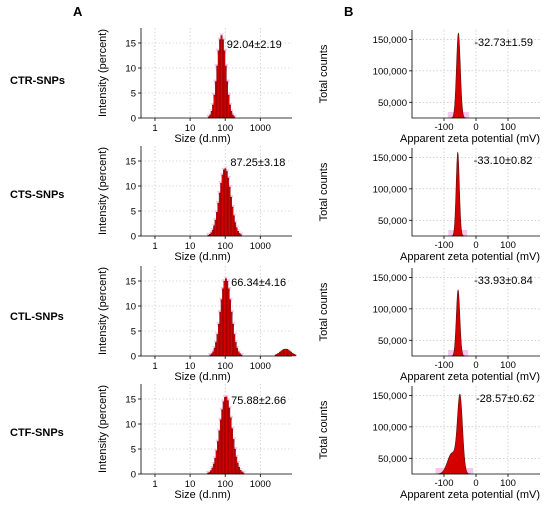 The image size is (550, 510). Describe the element at coordinates (37, 433) in the screenshot. I see `row-label-ctf: CTF-SNPs` at that location.